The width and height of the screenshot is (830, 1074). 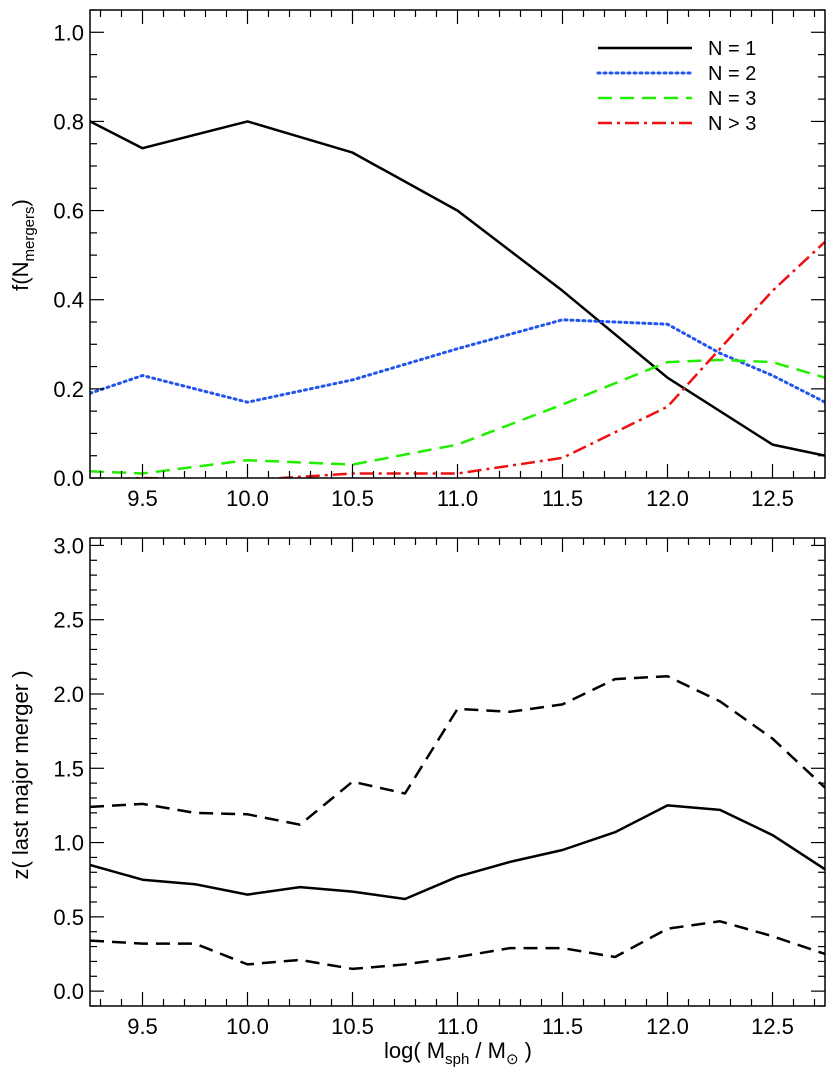 What do you see at coordinates (68, 694) in the screenshot?
I see `y-tick-label: 2.0` at bounding box center [68, 694].